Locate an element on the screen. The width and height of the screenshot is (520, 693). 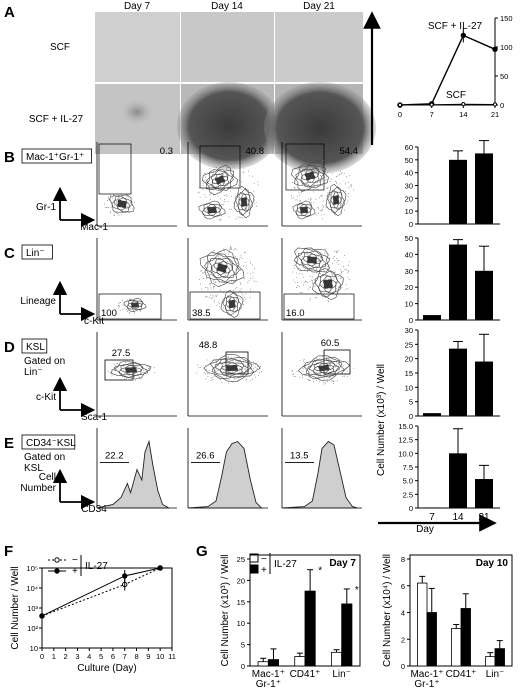
x-tick-label: 8 is located at coordinates (136, 656).